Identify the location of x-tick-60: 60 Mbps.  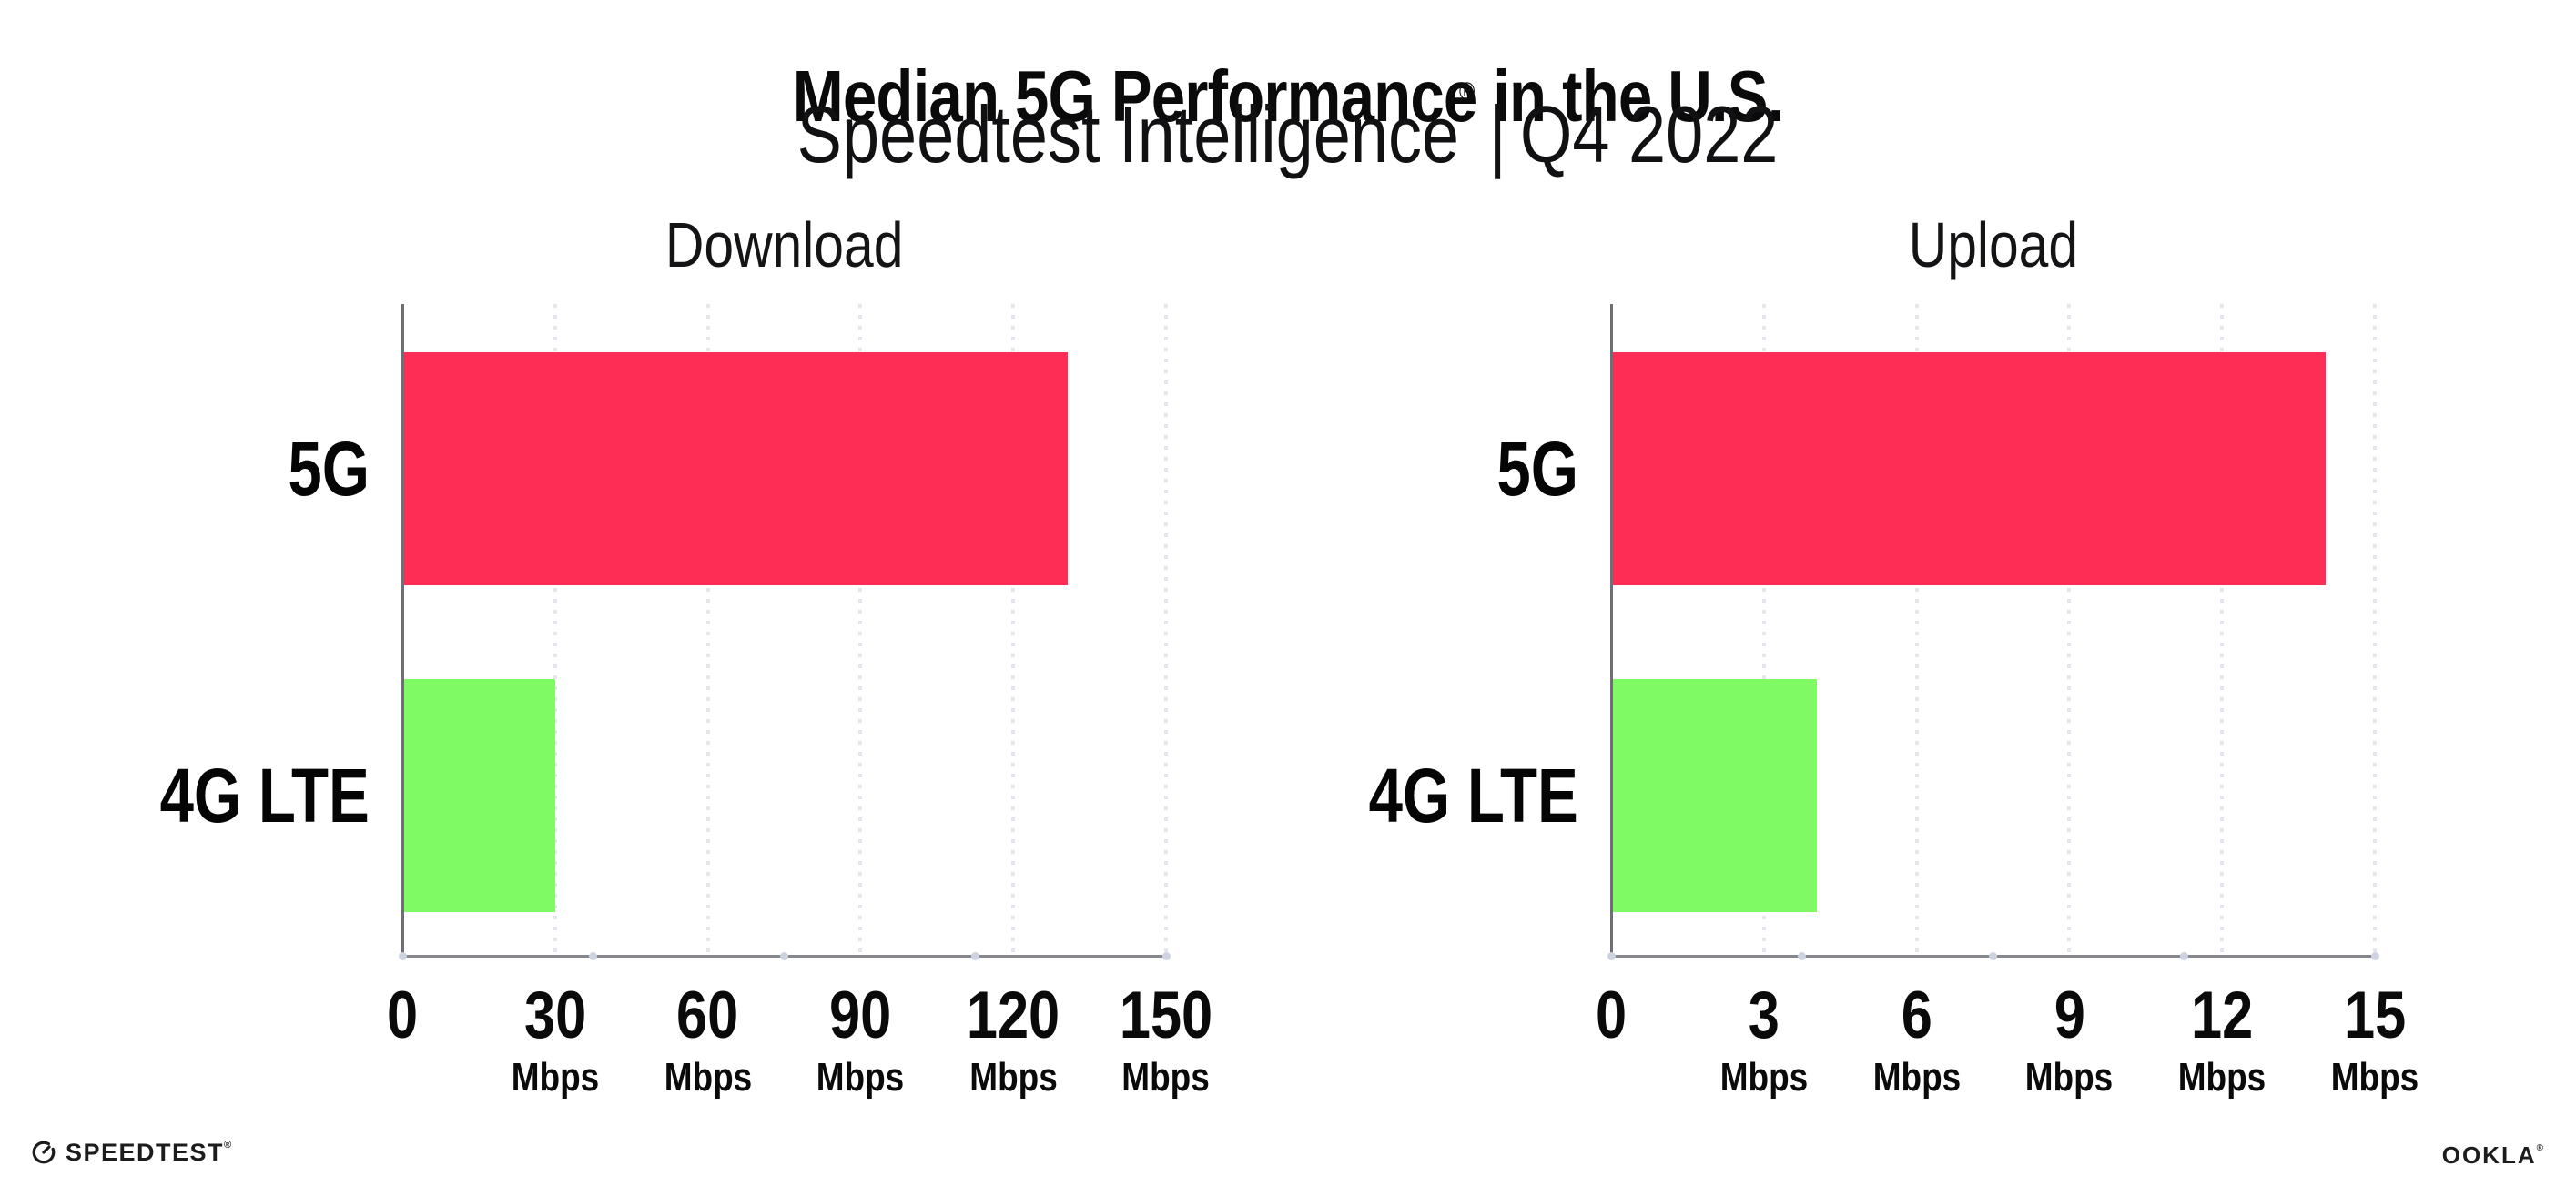
(707, 1040).